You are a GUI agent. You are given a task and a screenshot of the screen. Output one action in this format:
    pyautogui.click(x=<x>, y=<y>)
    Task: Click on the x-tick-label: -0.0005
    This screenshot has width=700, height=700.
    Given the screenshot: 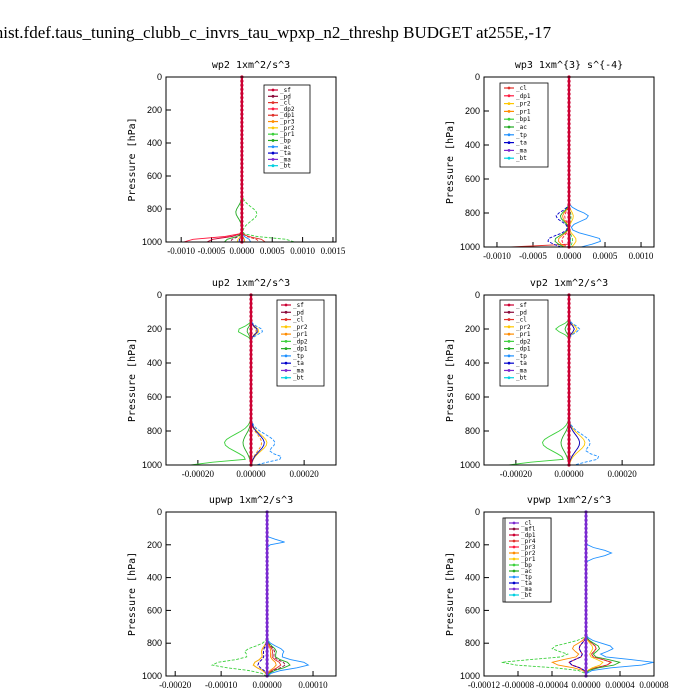 What is the action you would take?
    pyautogui.click(x=212, y=251)
    